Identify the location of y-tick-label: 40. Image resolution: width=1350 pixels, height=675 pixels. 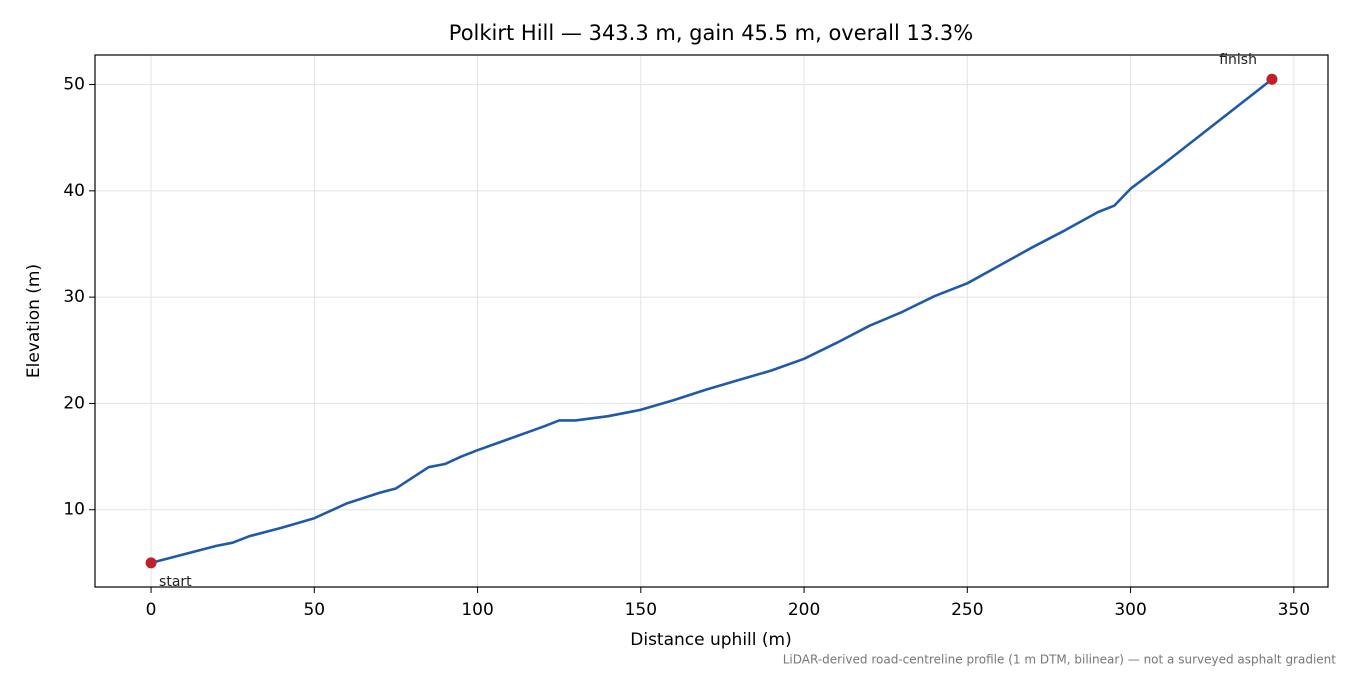
(74, 191).